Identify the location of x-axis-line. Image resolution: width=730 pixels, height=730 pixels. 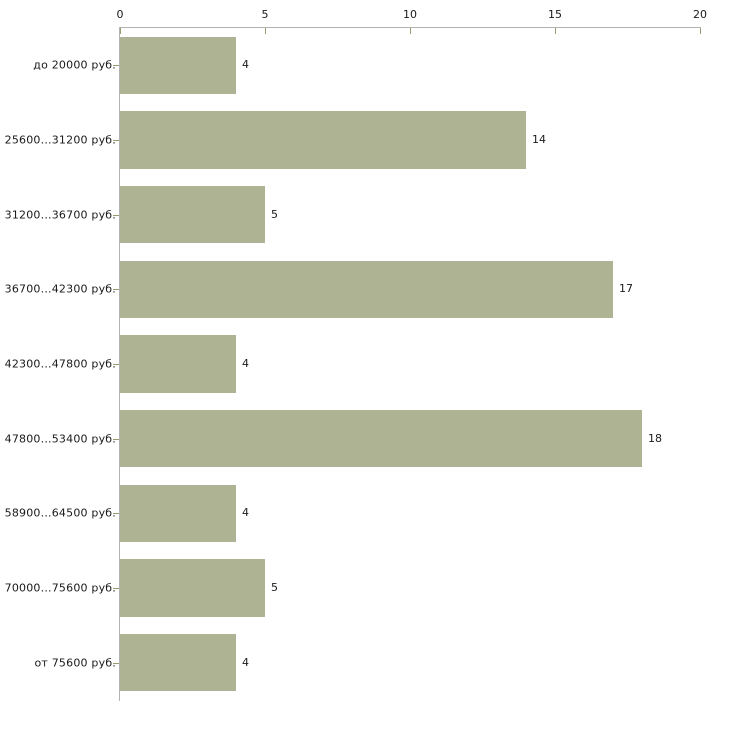
(410, 27).